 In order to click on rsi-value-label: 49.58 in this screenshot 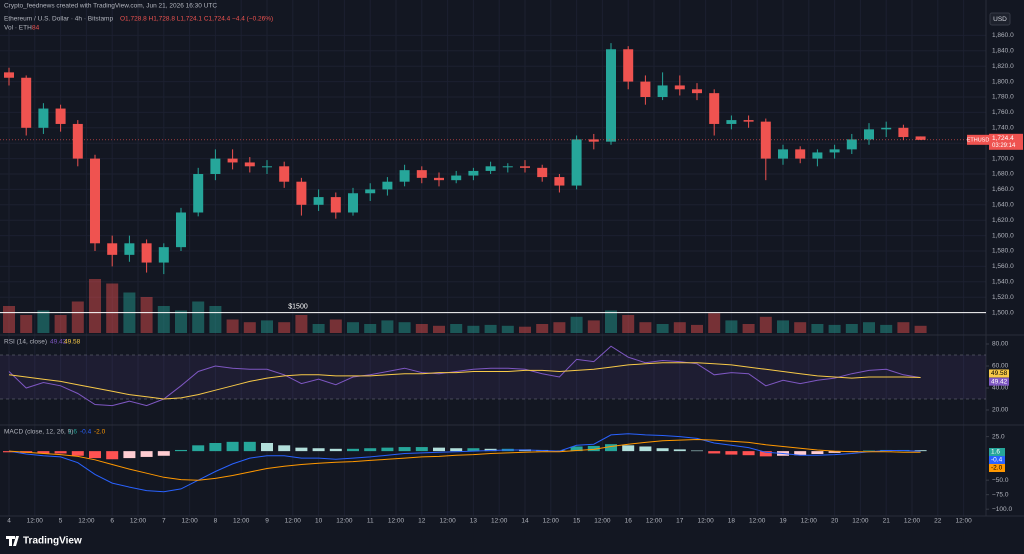, I will do `click(999, 373)`.